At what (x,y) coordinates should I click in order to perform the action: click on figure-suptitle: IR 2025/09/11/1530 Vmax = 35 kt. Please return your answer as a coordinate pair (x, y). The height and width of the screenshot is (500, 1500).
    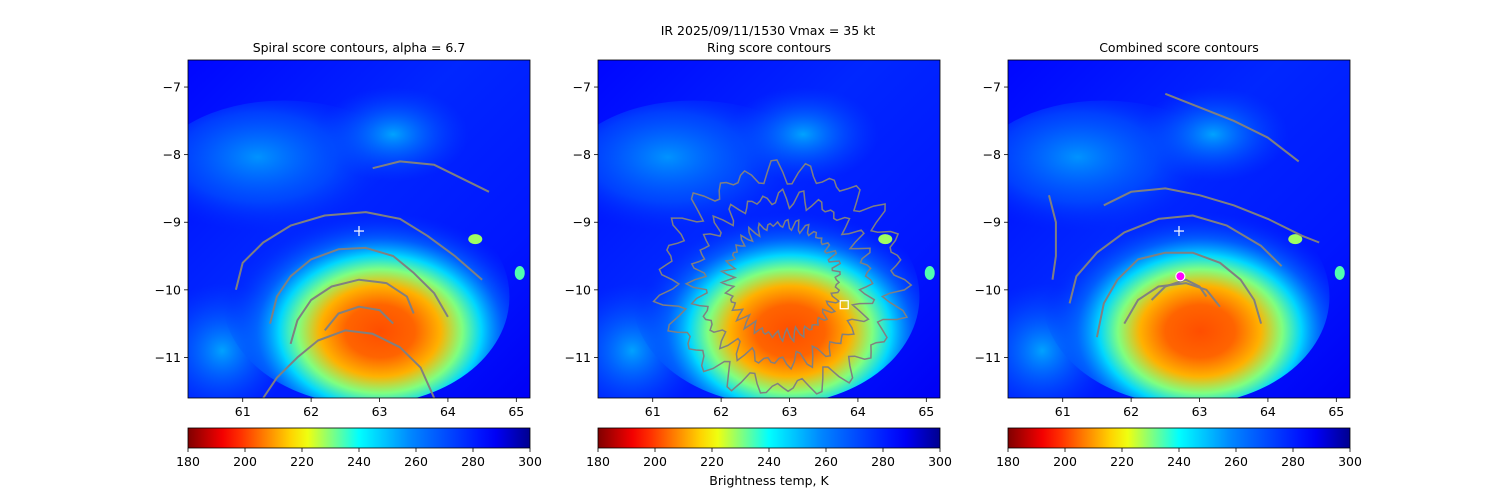
    Looking at the image, I should click on (768, 30).